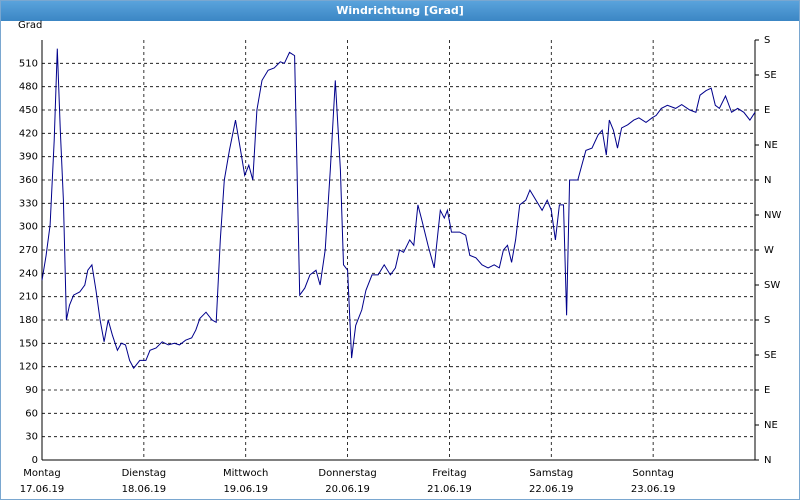 This screenshot has width=800, height=500. I want to click on x-tick-label: Freitag, so click(449, 473).